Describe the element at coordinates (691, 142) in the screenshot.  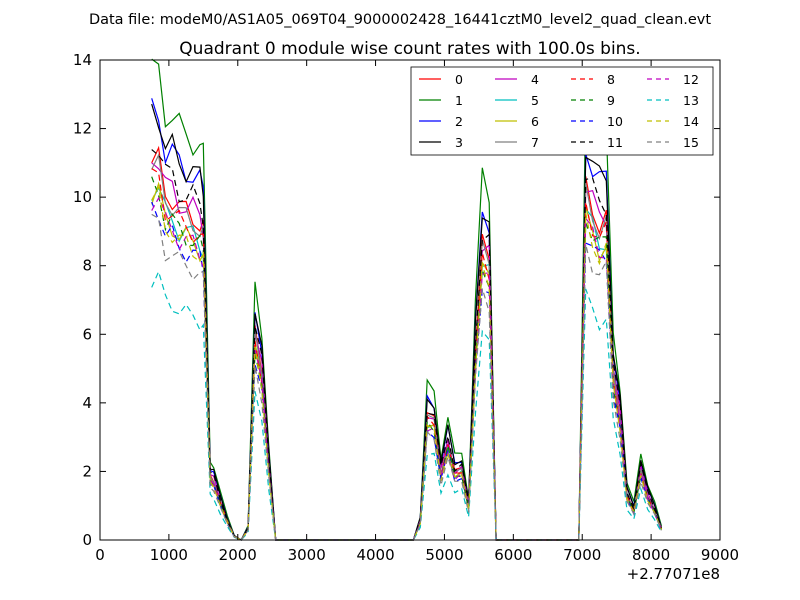
I see `legend-label-15: 15` at that location.